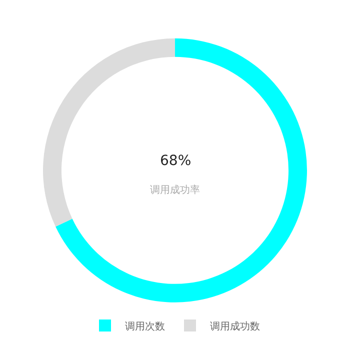 Image resolution: width=350 pixels, height=350 pixels. What do you see at coordinates (175, 190) in the screenshot?
I see `text: 调用成功率` at bounding box center [175, 190].